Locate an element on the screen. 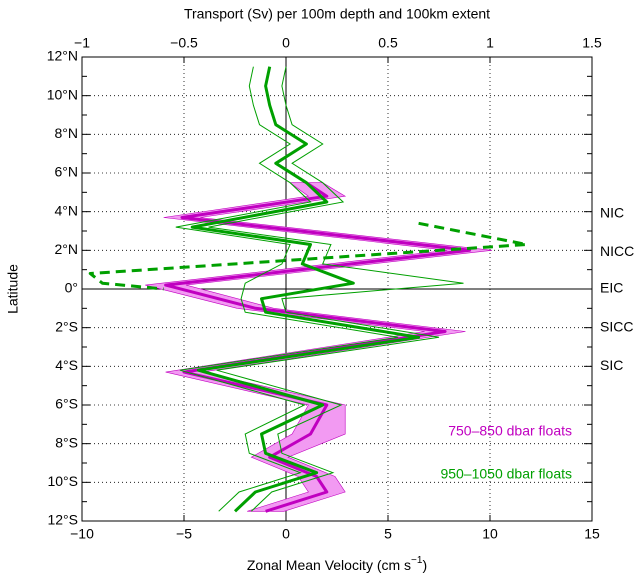  x2-tick-label: −1 is located at coordinates (82, 43).